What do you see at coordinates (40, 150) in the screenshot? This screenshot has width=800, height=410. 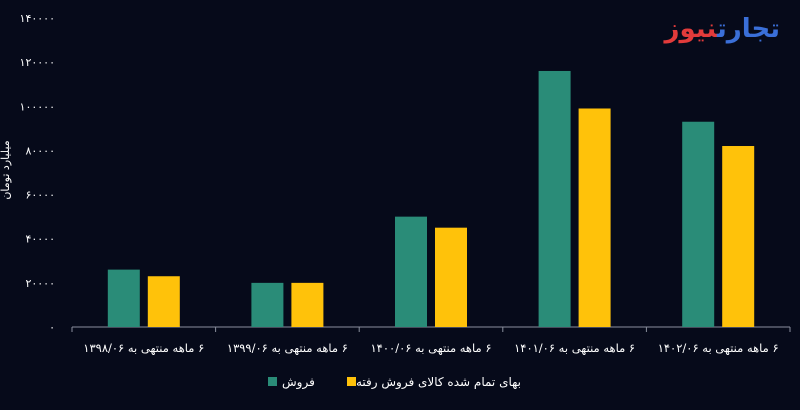 I see `y-tick-label: ۸۰۰۰۰` at bounding box center [40, 150].